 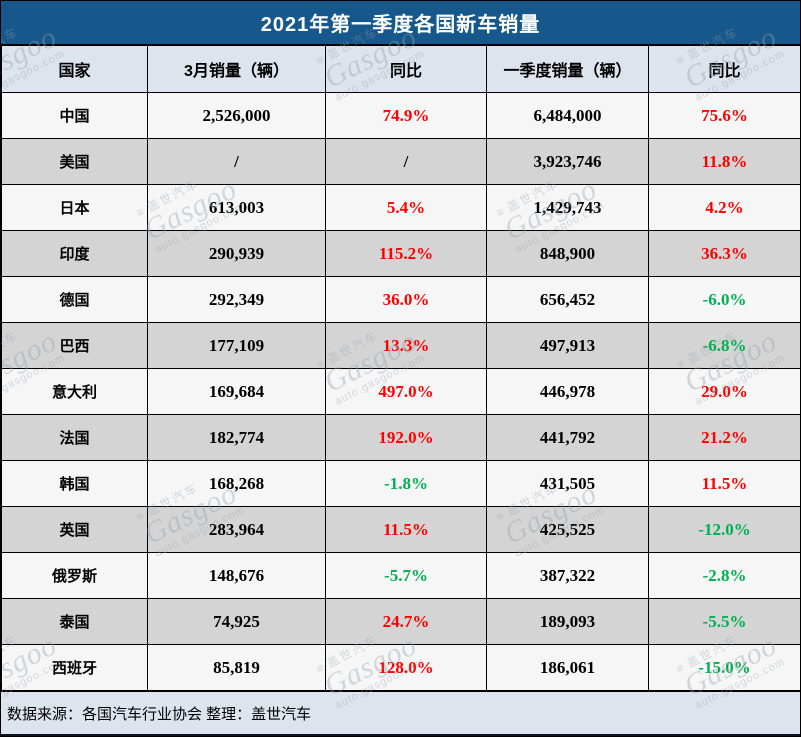 I want to click on table-row: 西班牙 85,819 128.0% 186,061 -15.0%, so click(x=400, y=667).